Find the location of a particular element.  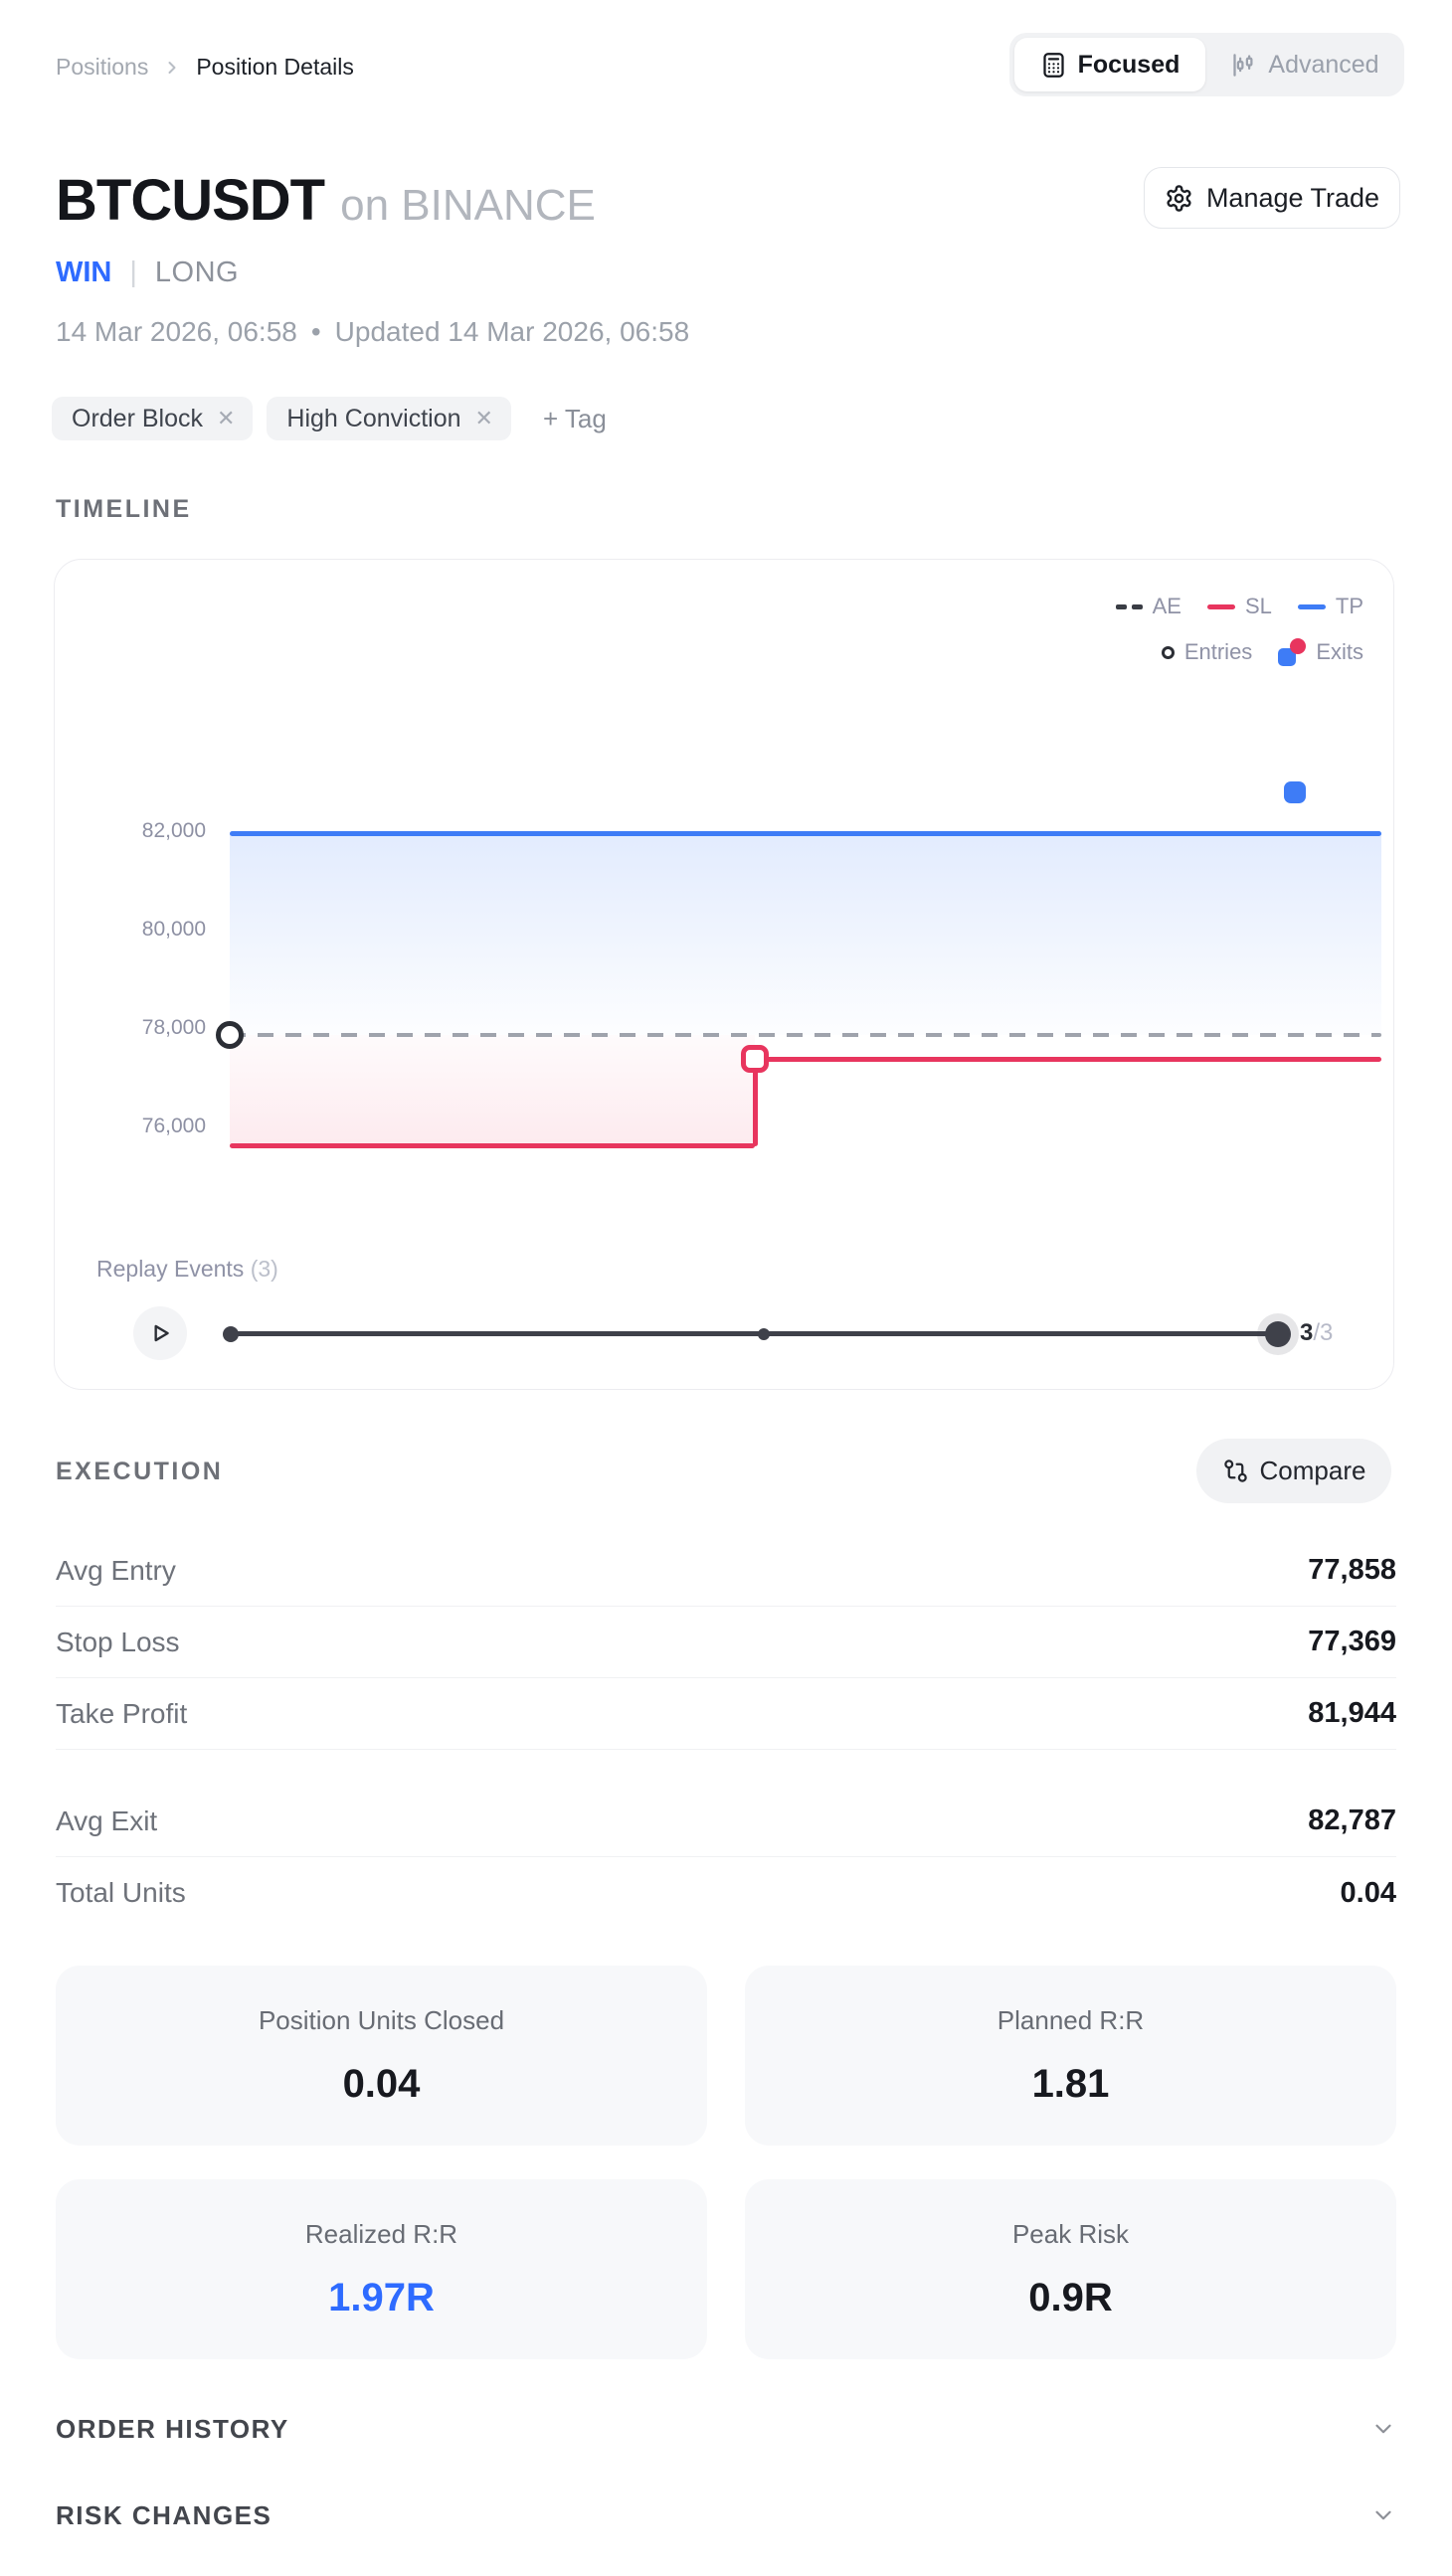

chart-legend-markers: Entries Exits is located at coordinates (1262, 652).